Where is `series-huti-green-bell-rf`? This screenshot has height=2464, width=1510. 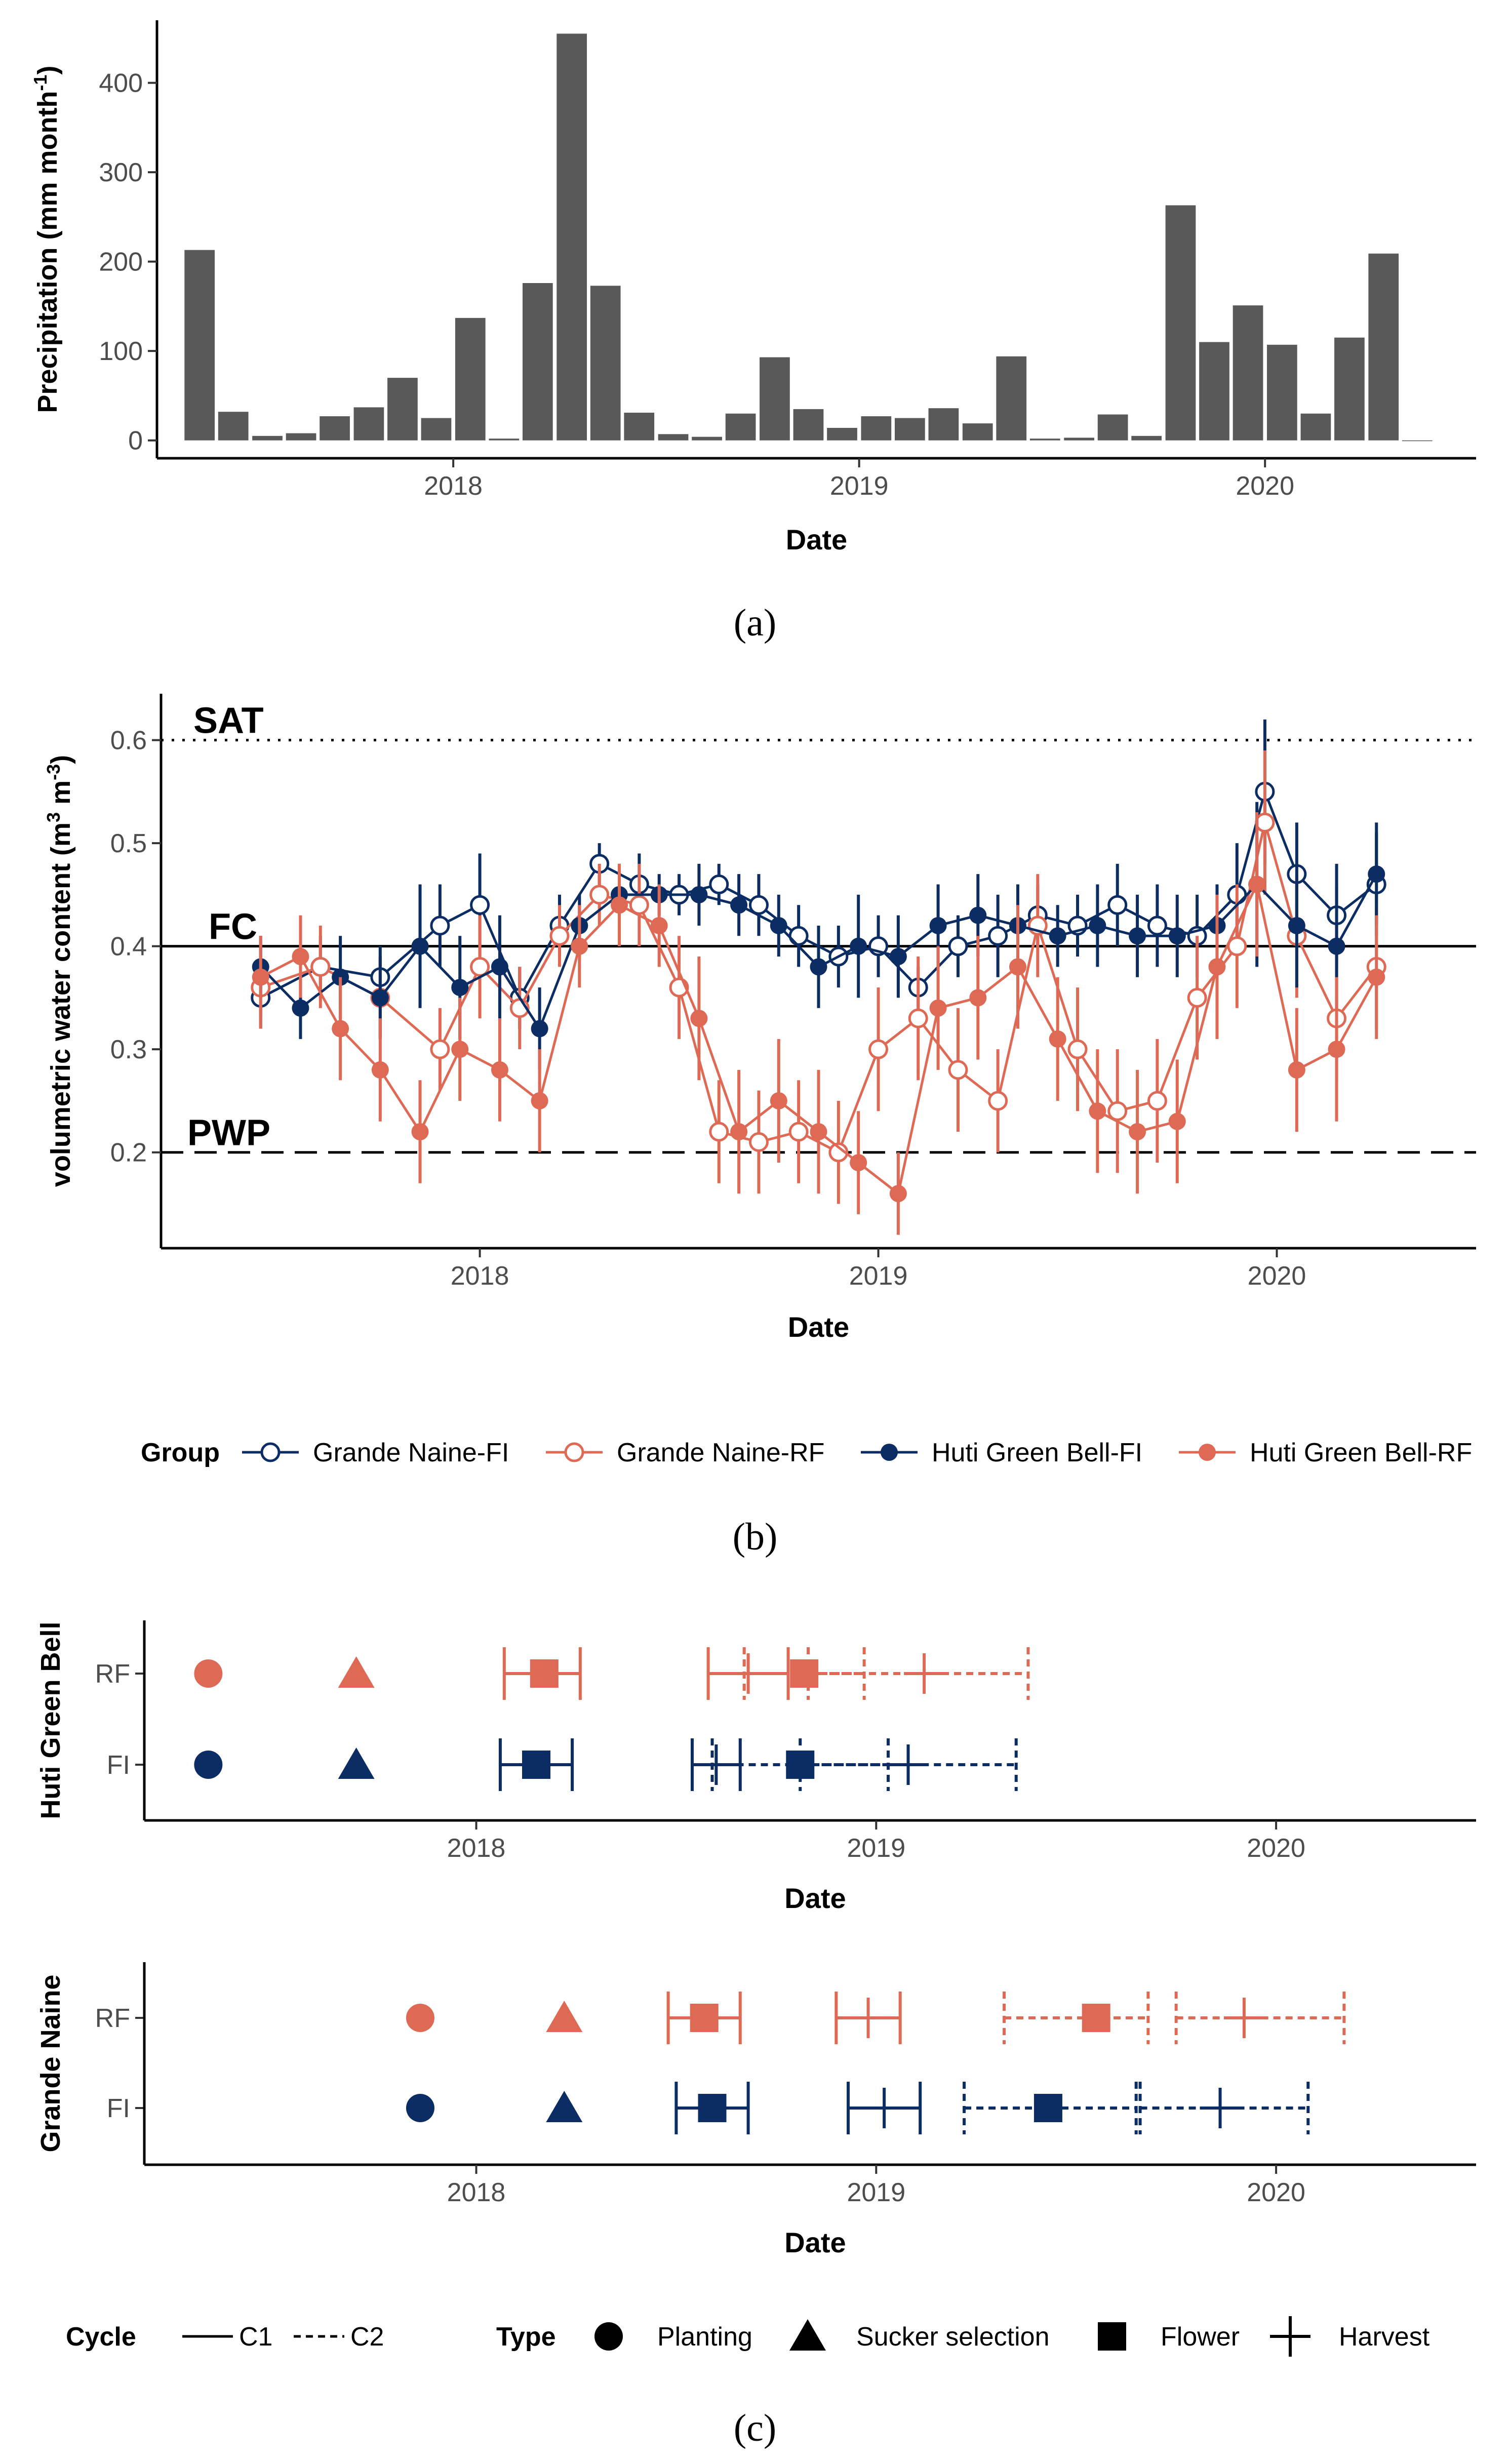
series-huti-green-bell-rf is located at coordinates (818, 1024).